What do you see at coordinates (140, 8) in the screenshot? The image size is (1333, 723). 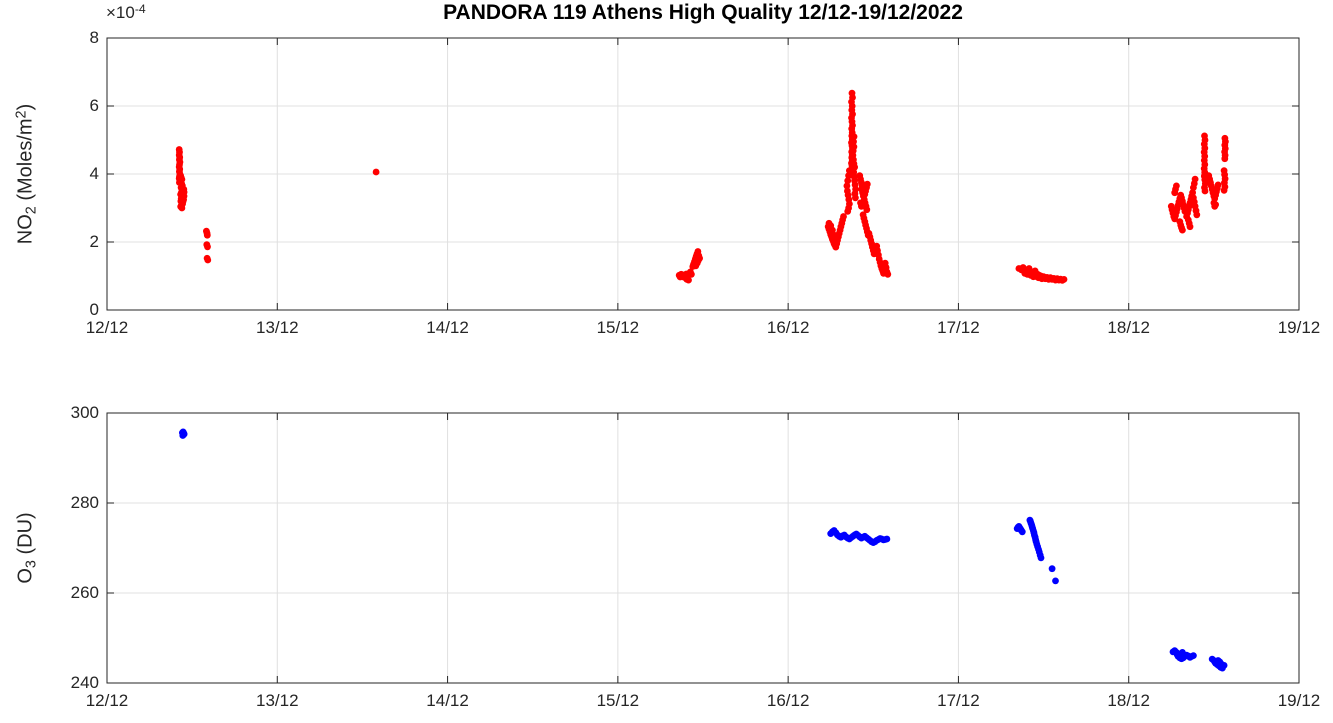 I see `exponent-power: -4` at bounding box center [140, 8].